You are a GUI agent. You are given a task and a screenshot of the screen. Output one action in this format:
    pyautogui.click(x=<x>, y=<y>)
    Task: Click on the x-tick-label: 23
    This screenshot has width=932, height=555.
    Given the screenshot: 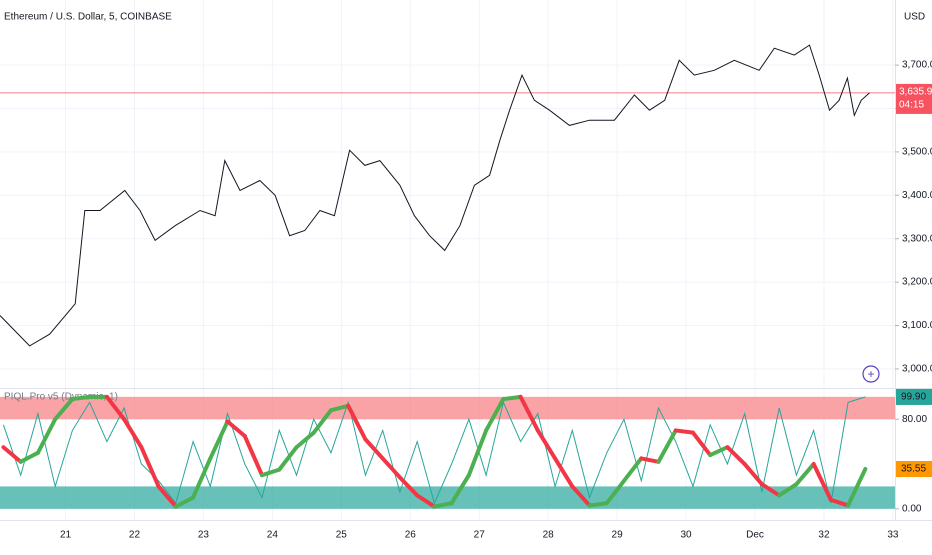 What is the action you would take?
    pyautogui.click(x=204, y=535)
    